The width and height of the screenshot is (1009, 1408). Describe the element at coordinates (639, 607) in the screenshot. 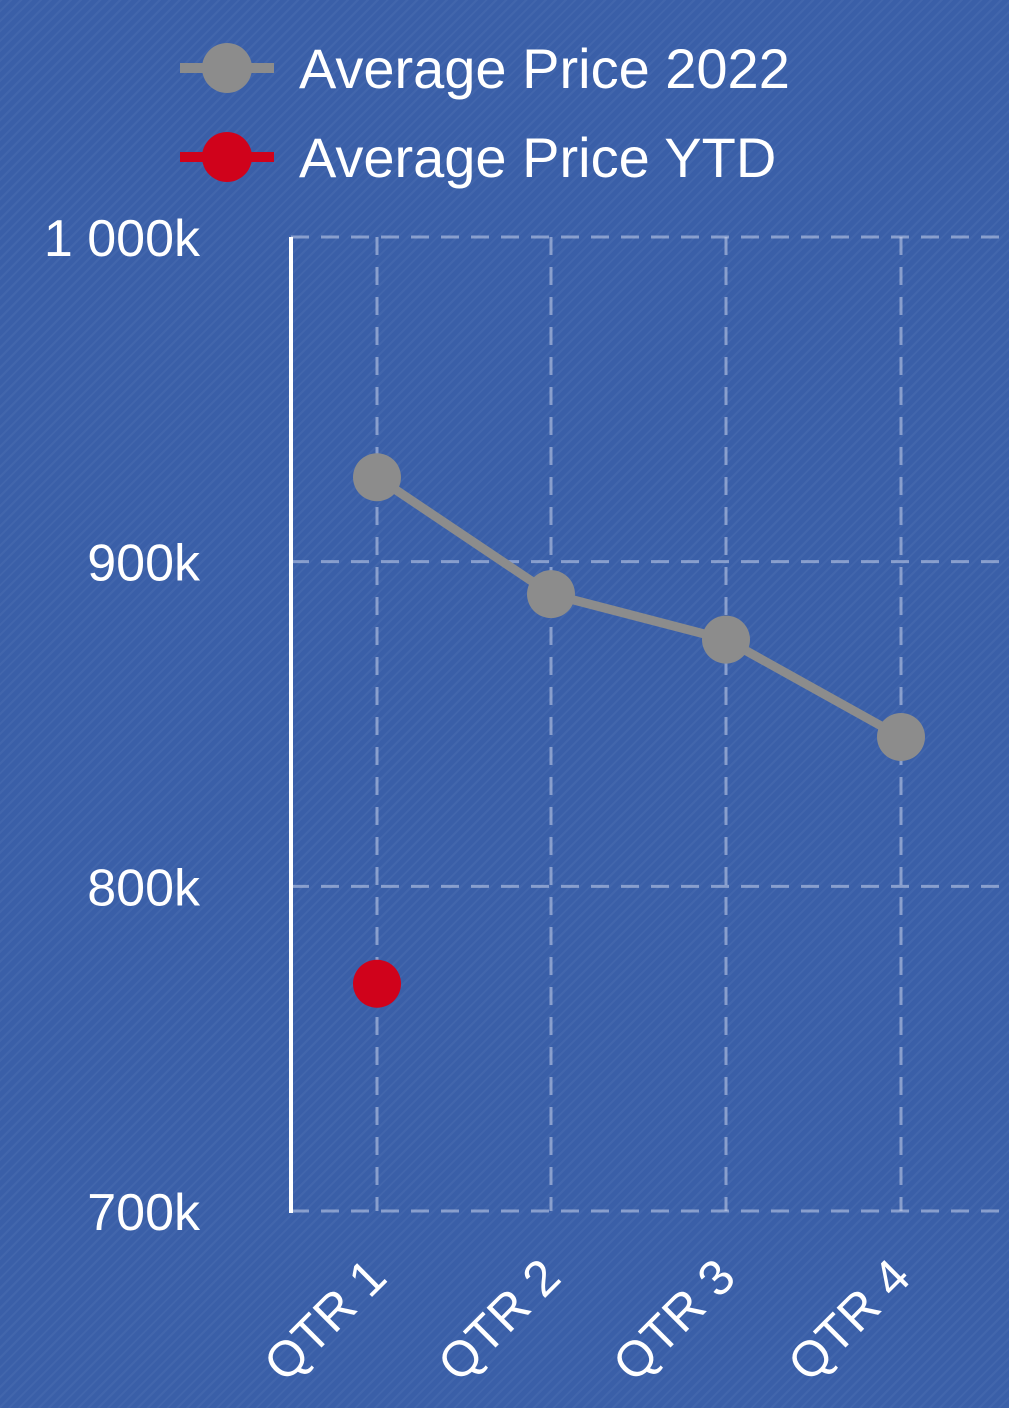

I see `series-line` at that location.